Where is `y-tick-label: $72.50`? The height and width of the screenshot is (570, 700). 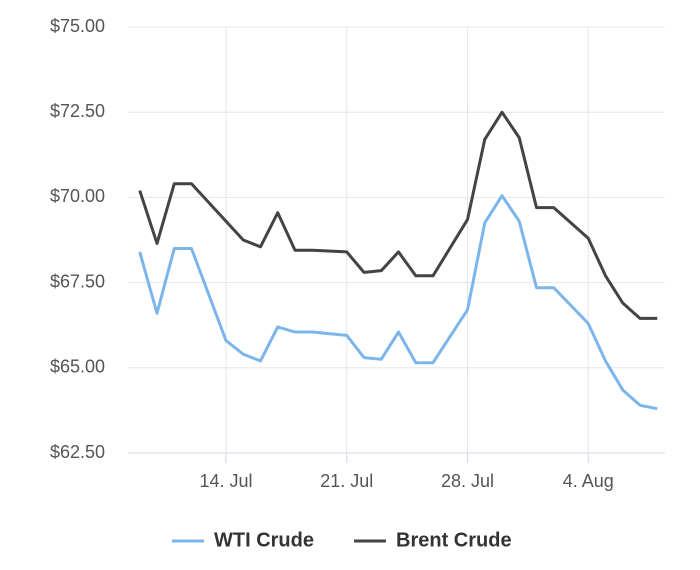
y-tick-label: $72.50 is located at coordinates (77, 111).